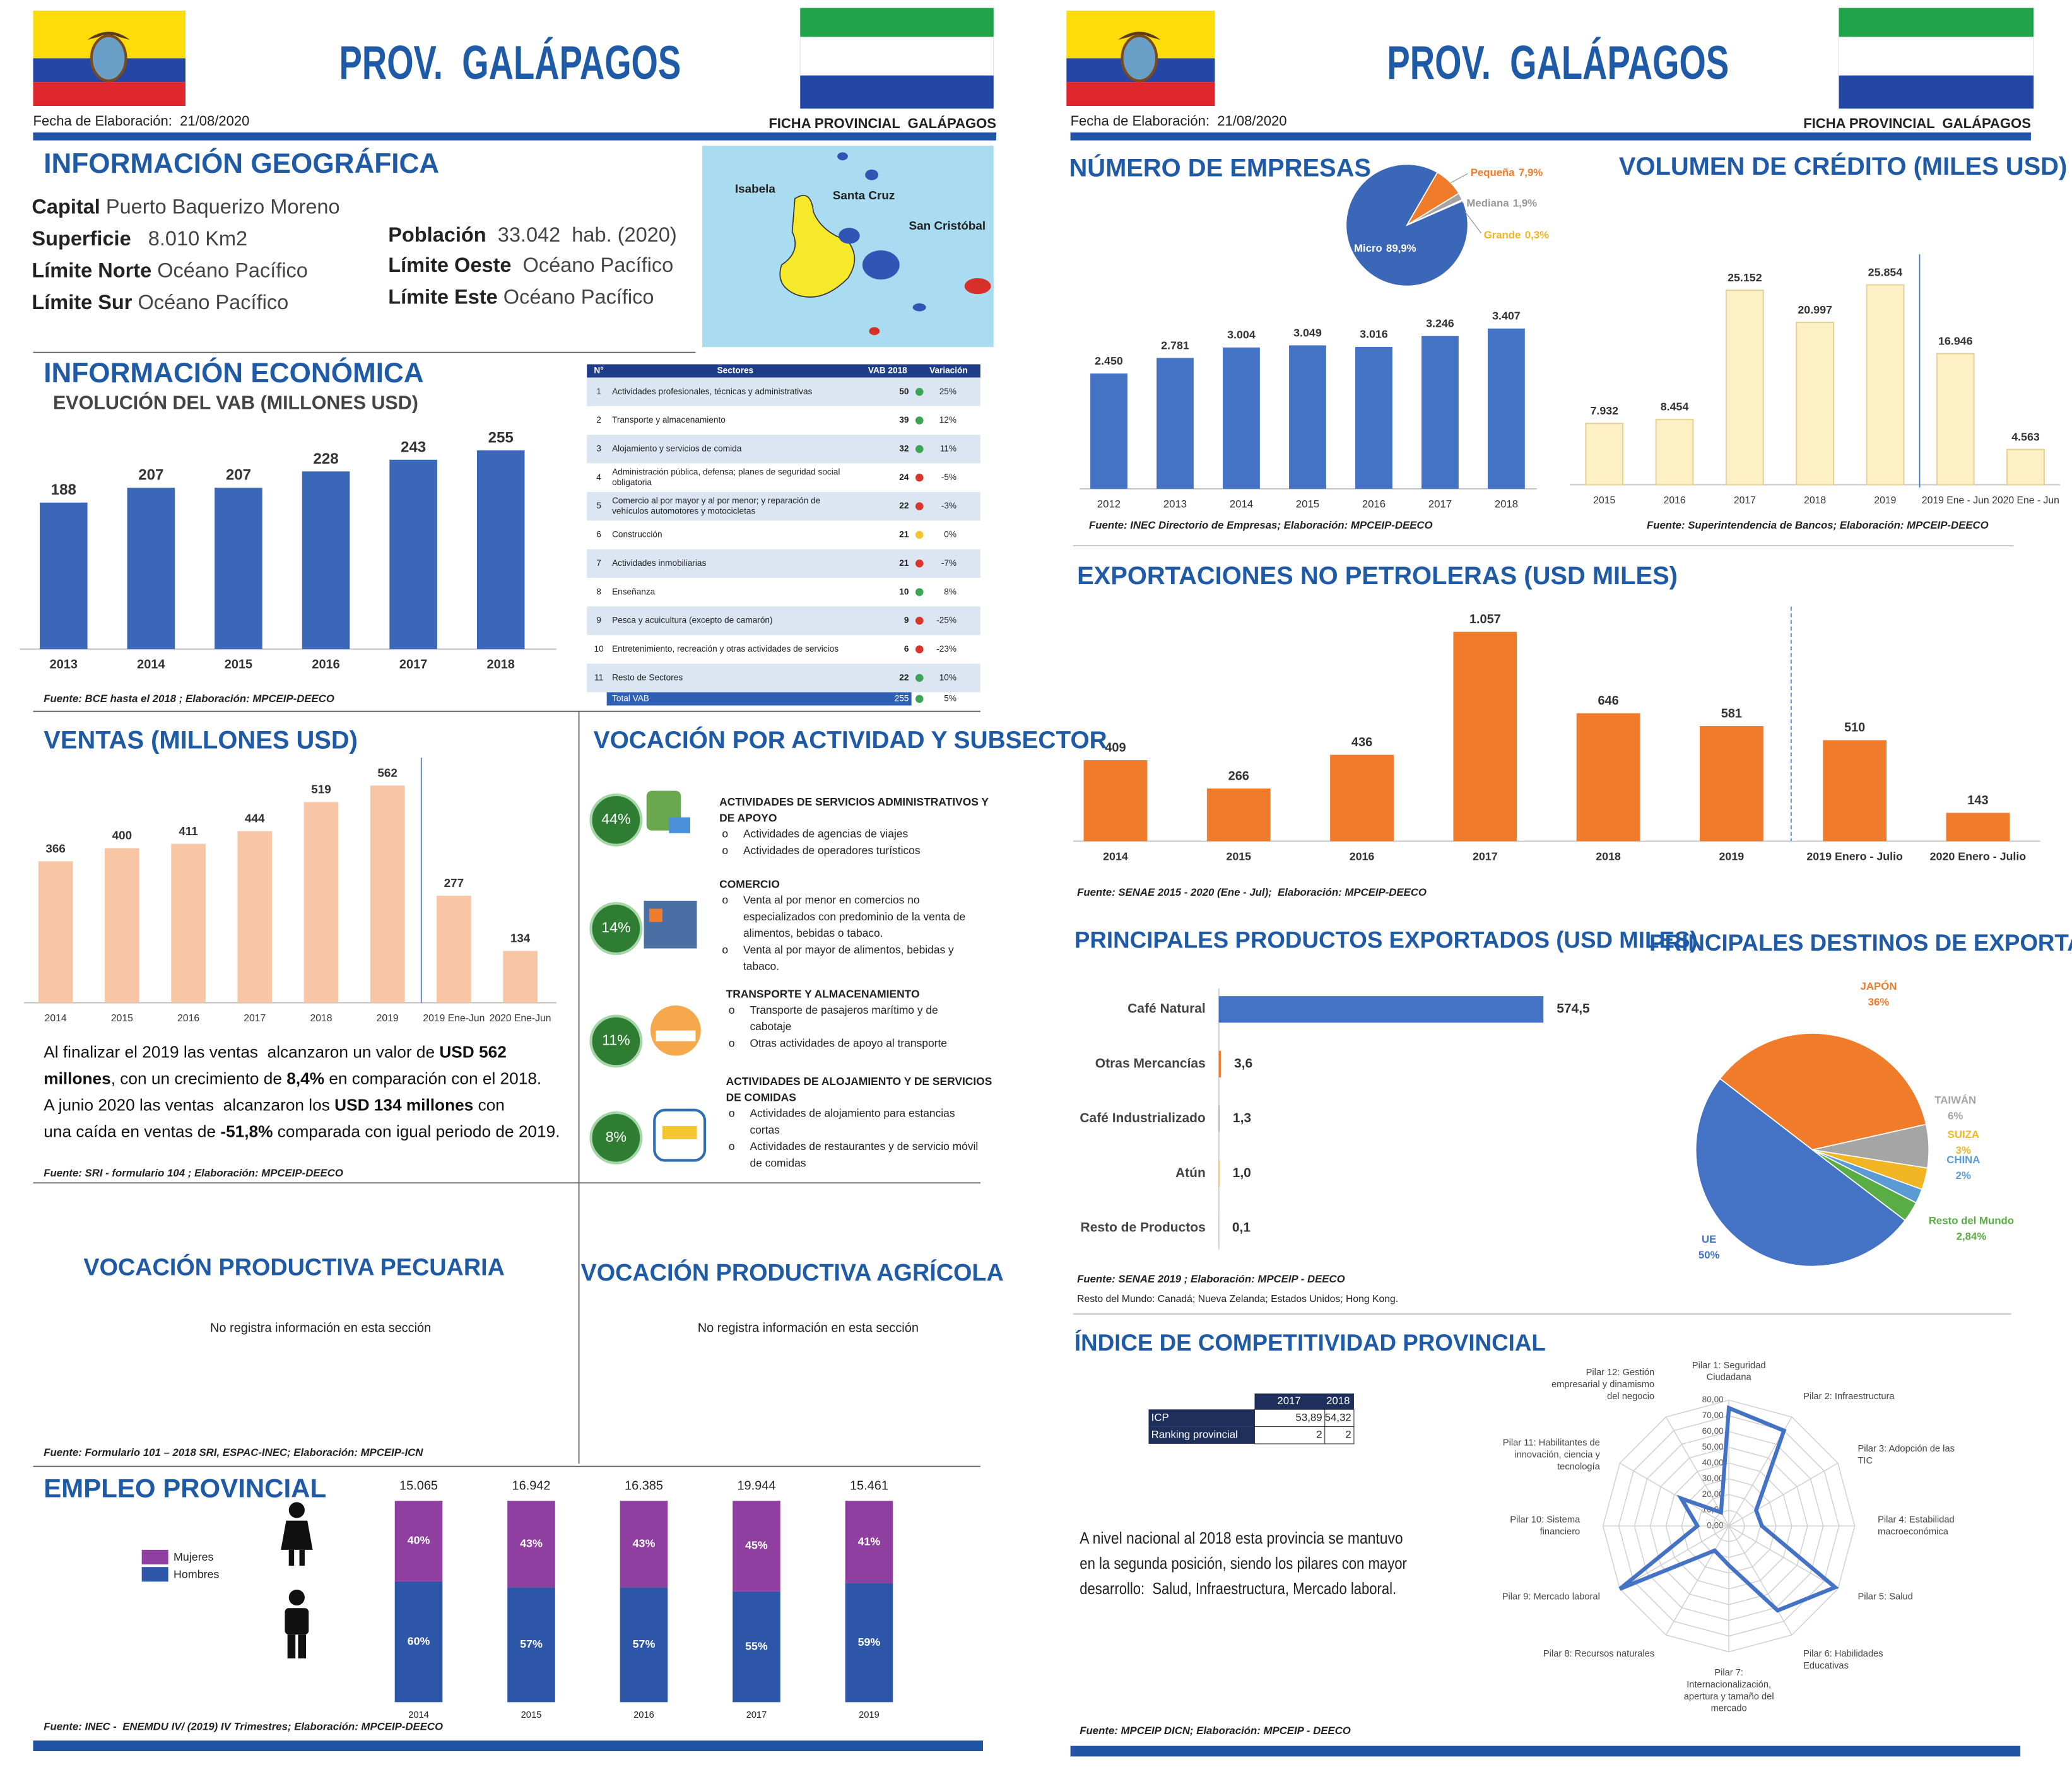  What do you see at coordinates (1558, 63) in the screenshot?
I see `page-title: PROV. GALÁPAGOS` at bounding box center [1558, 63].